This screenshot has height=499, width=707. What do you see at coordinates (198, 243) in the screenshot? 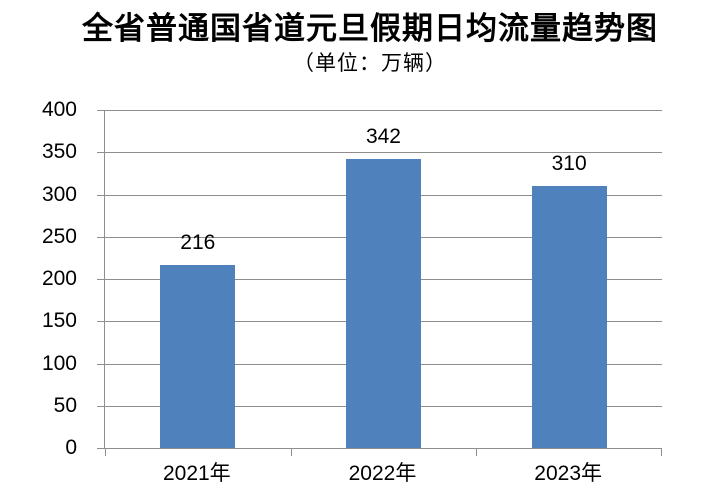
I see `value-label: 216` at bounding box center [198, 243].